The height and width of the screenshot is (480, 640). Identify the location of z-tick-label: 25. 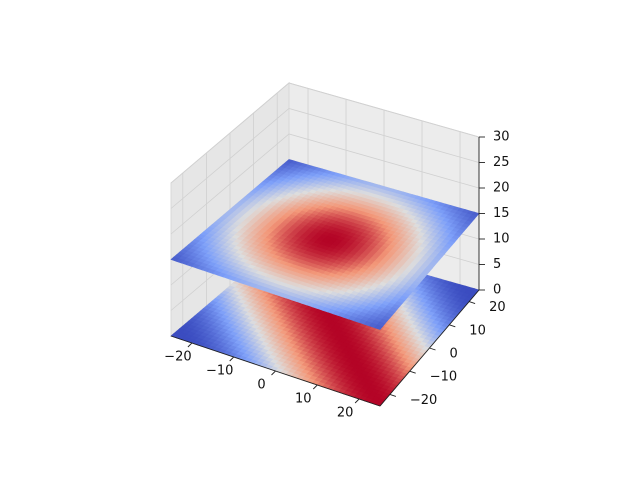
(501, 162).